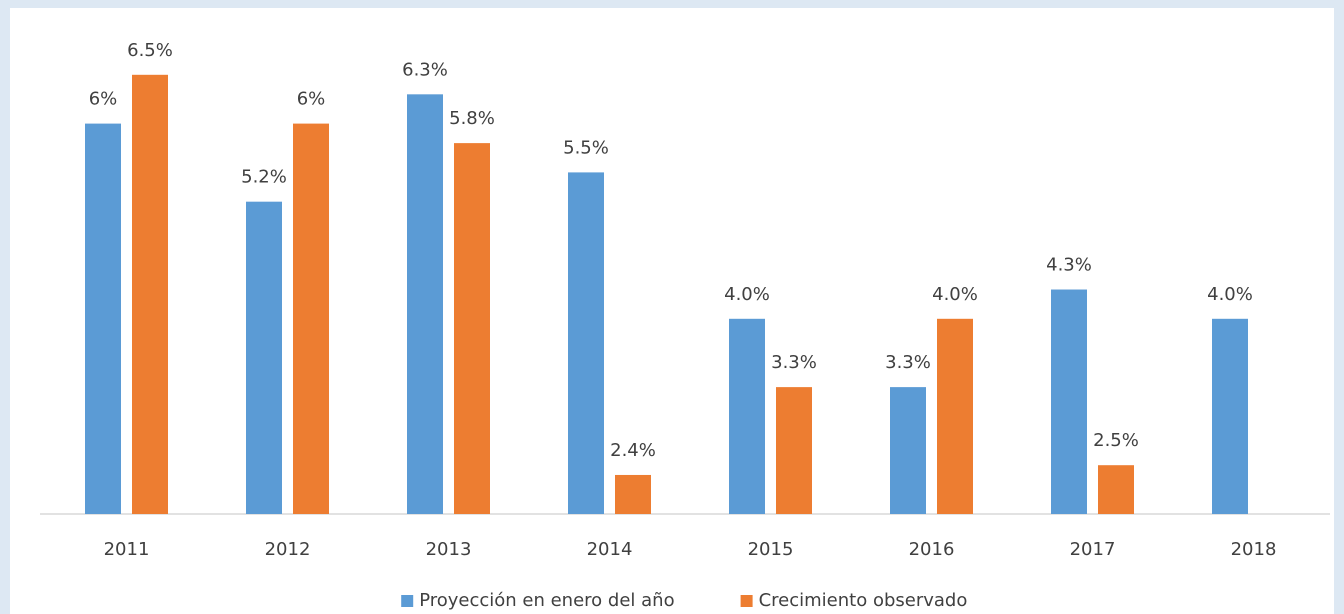 The width and height of the screenshot is (1344, 614). I want to click on x-tick-label: 2013, so click(449, 549).